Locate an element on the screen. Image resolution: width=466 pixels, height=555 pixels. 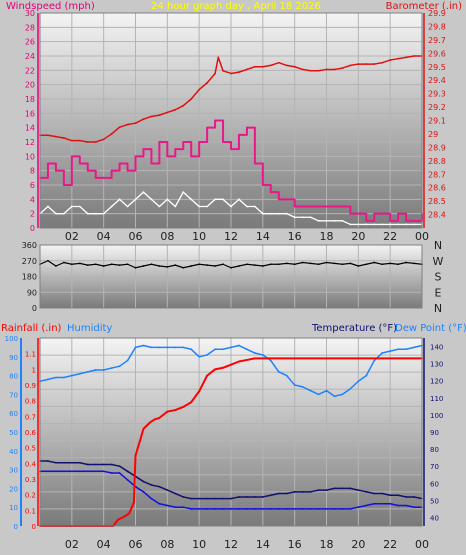
temperature-xtick-label: 14 is located at coordinates (263, 544).